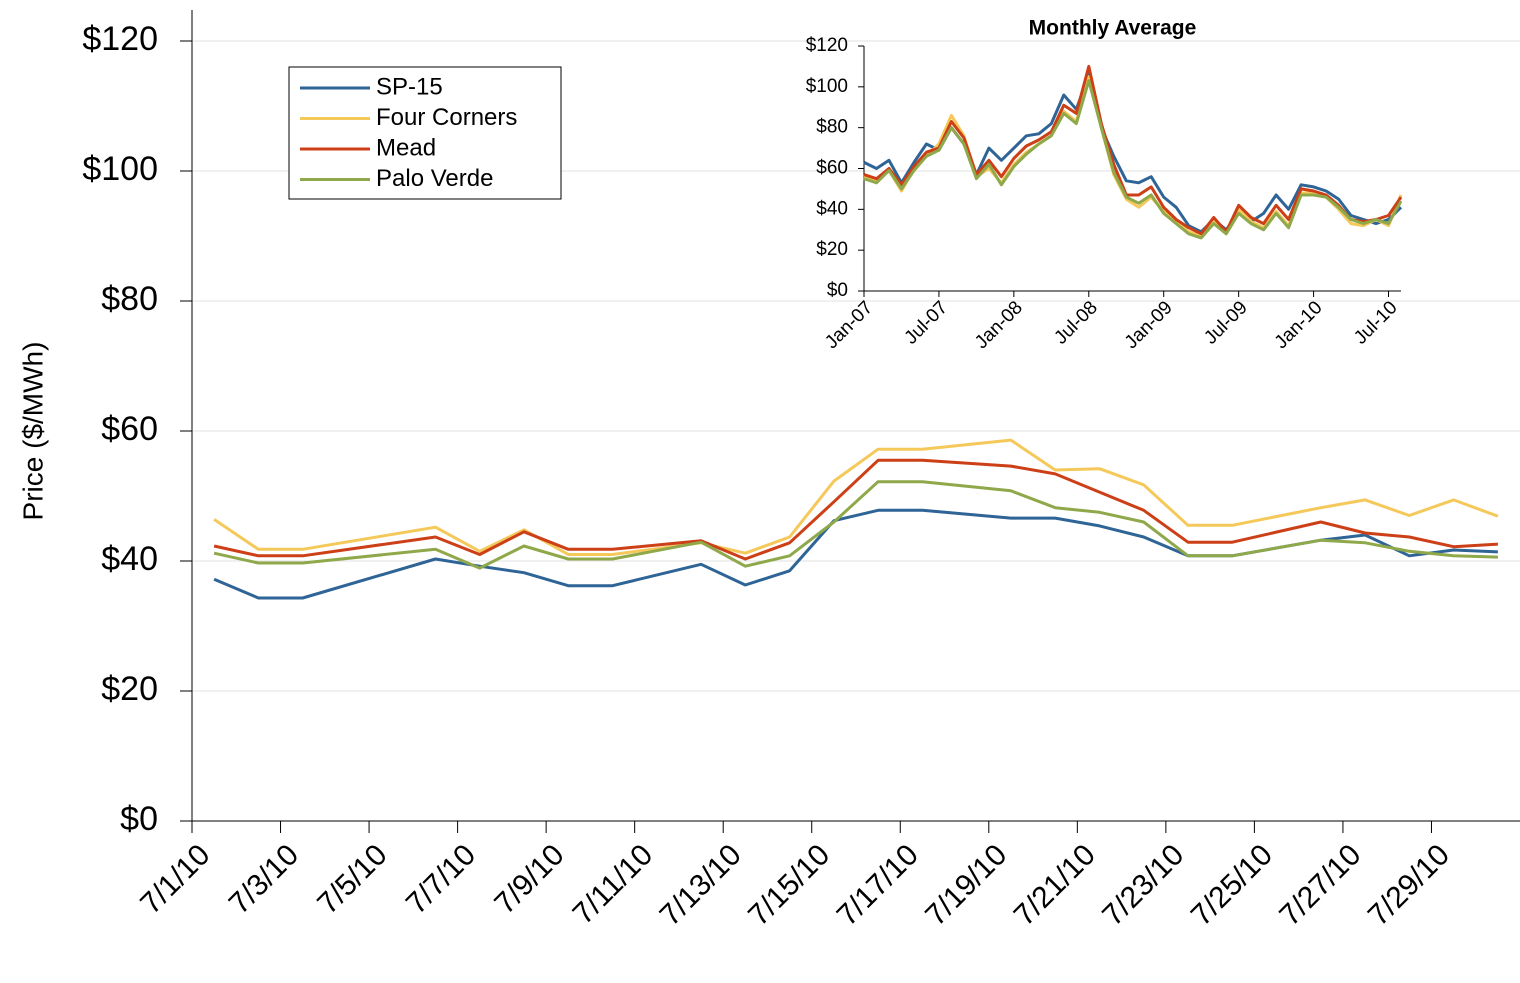 The width and height of the screenshot is (1520, 983). Describe the element at coordinates (789, 885) in the screenshot. I see `x-tick-label: 7/15/10` at that location.